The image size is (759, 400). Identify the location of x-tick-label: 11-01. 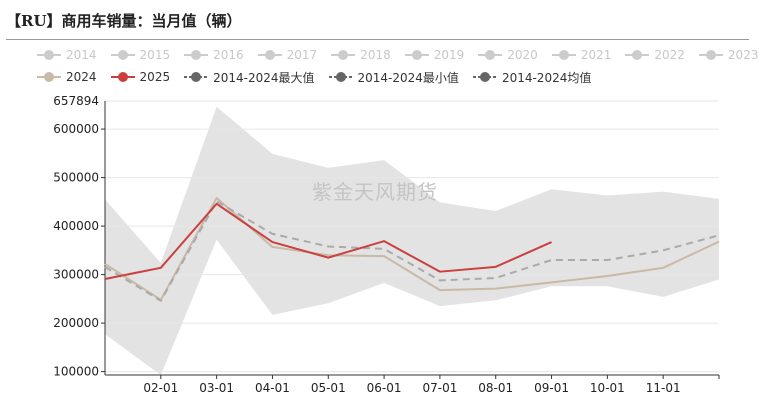
(663, 388).